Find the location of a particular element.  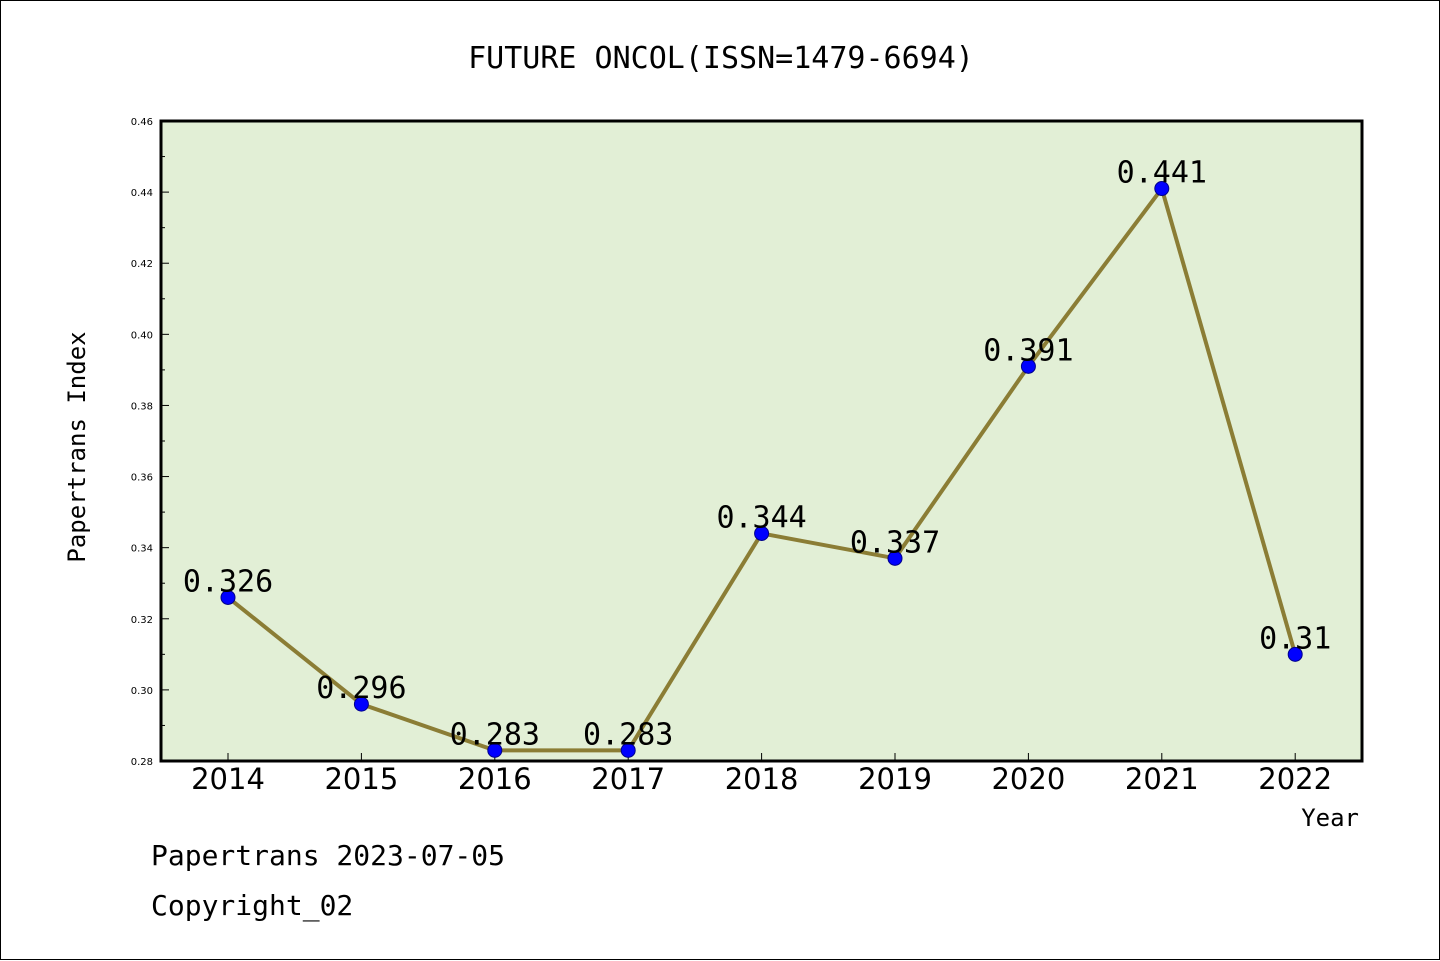

y-tick-label: 0.34 is located at coordinates (142, 549).